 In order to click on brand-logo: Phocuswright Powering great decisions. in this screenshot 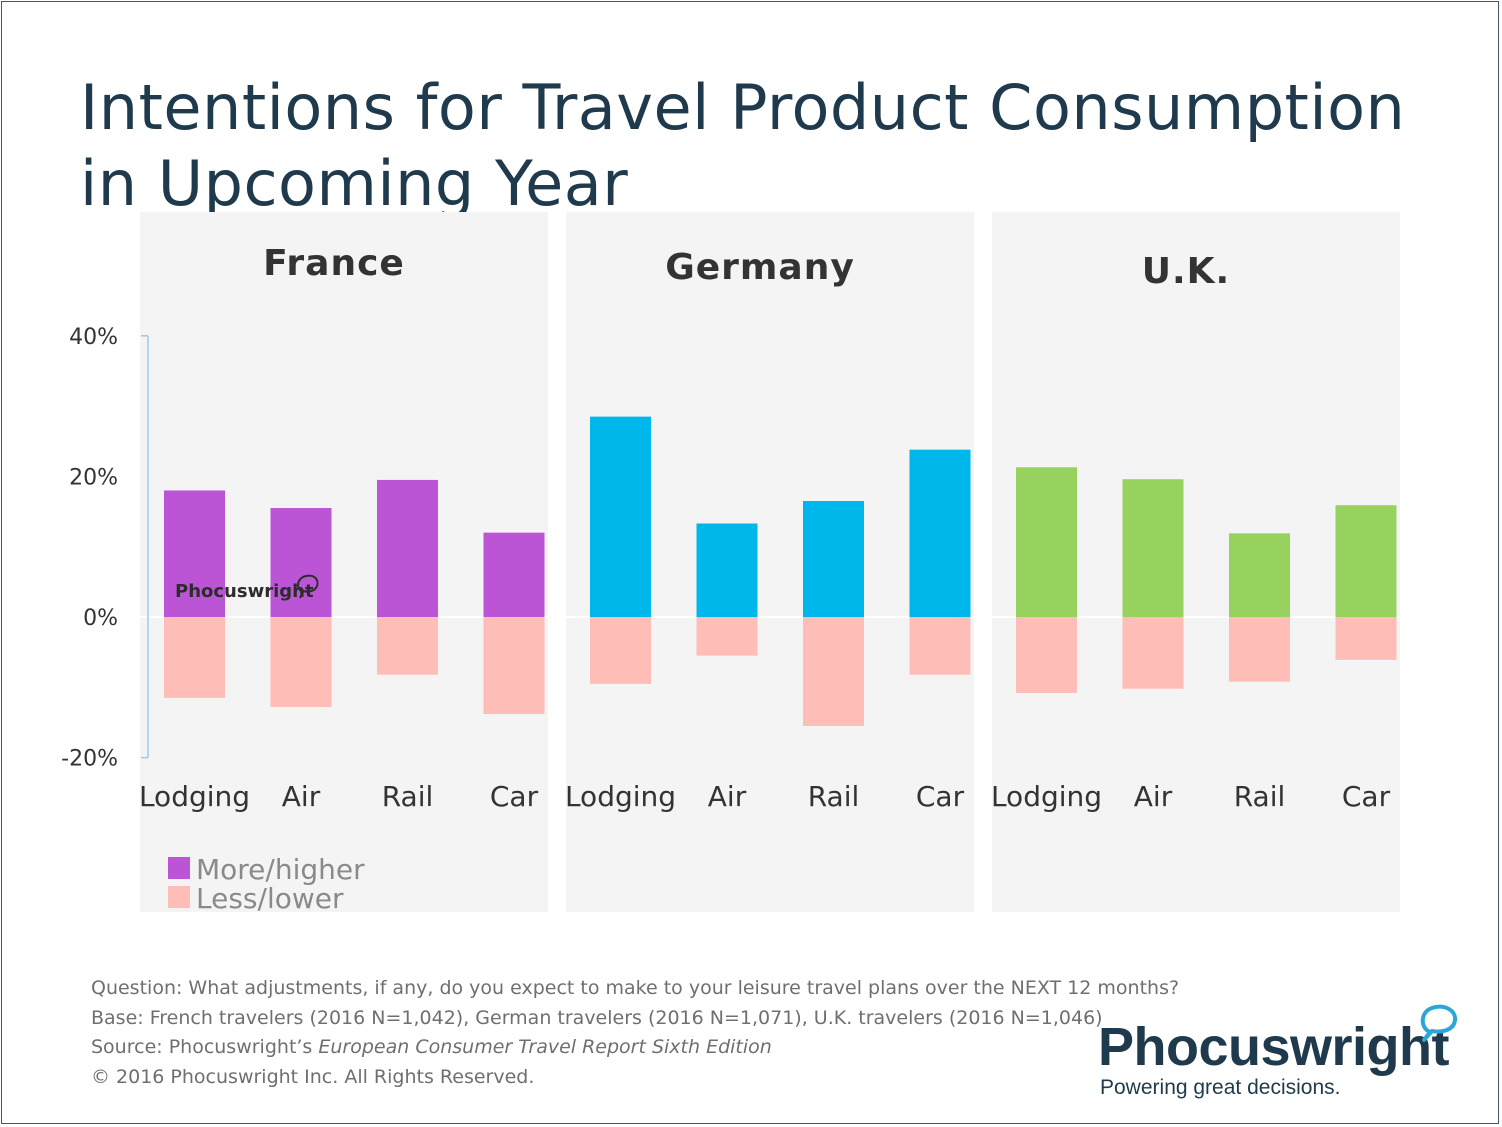, I will do `click(1288, 1055)`.